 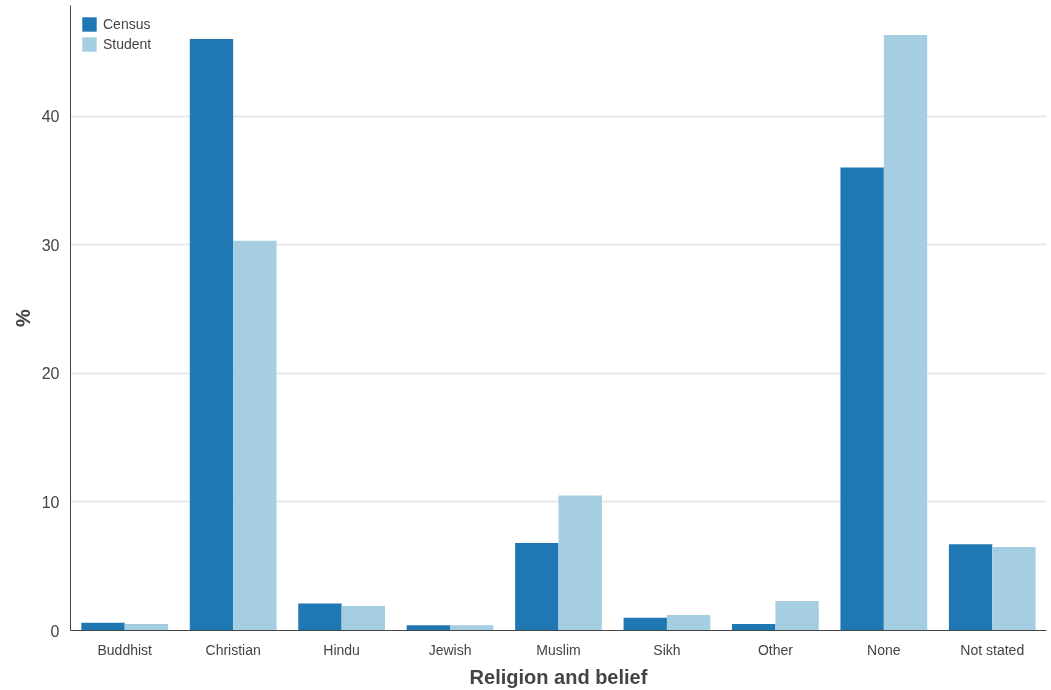 I want to click on y-tick-label: 0, so click(x=55, y=631).